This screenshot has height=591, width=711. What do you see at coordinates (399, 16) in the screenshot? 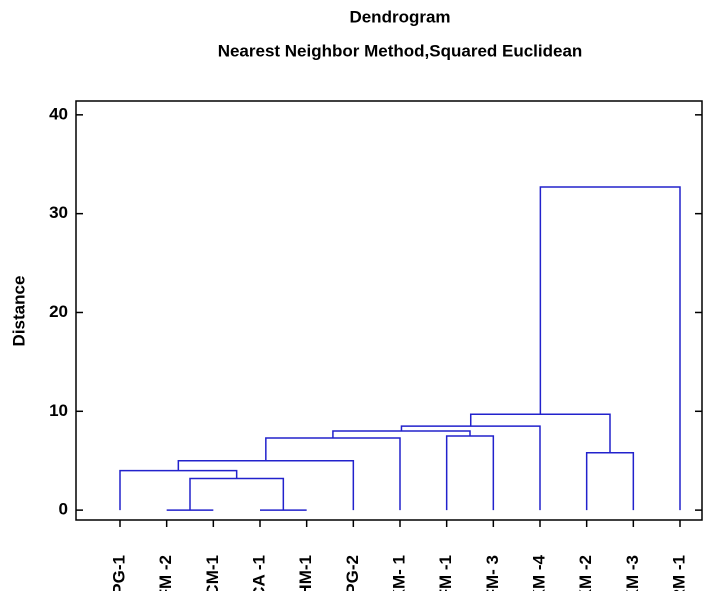
I see `chart-title: Dendrogram` at bounding box center [399, 16].